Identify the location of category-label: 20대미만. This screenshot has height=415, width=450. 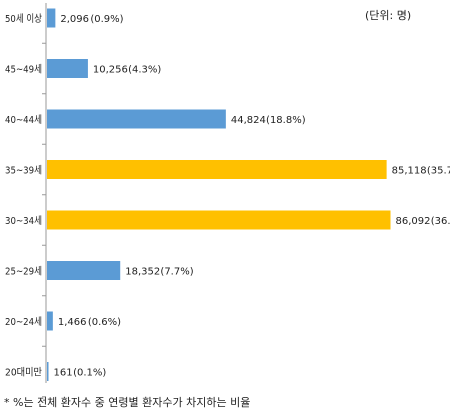
(23, 373).